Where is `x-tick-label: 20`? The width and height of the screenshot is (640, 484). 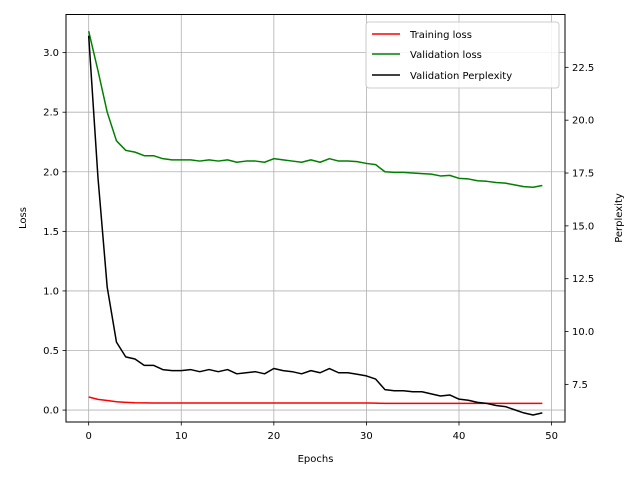
x-tick-label: 20 is located at coordinates (273, 436).